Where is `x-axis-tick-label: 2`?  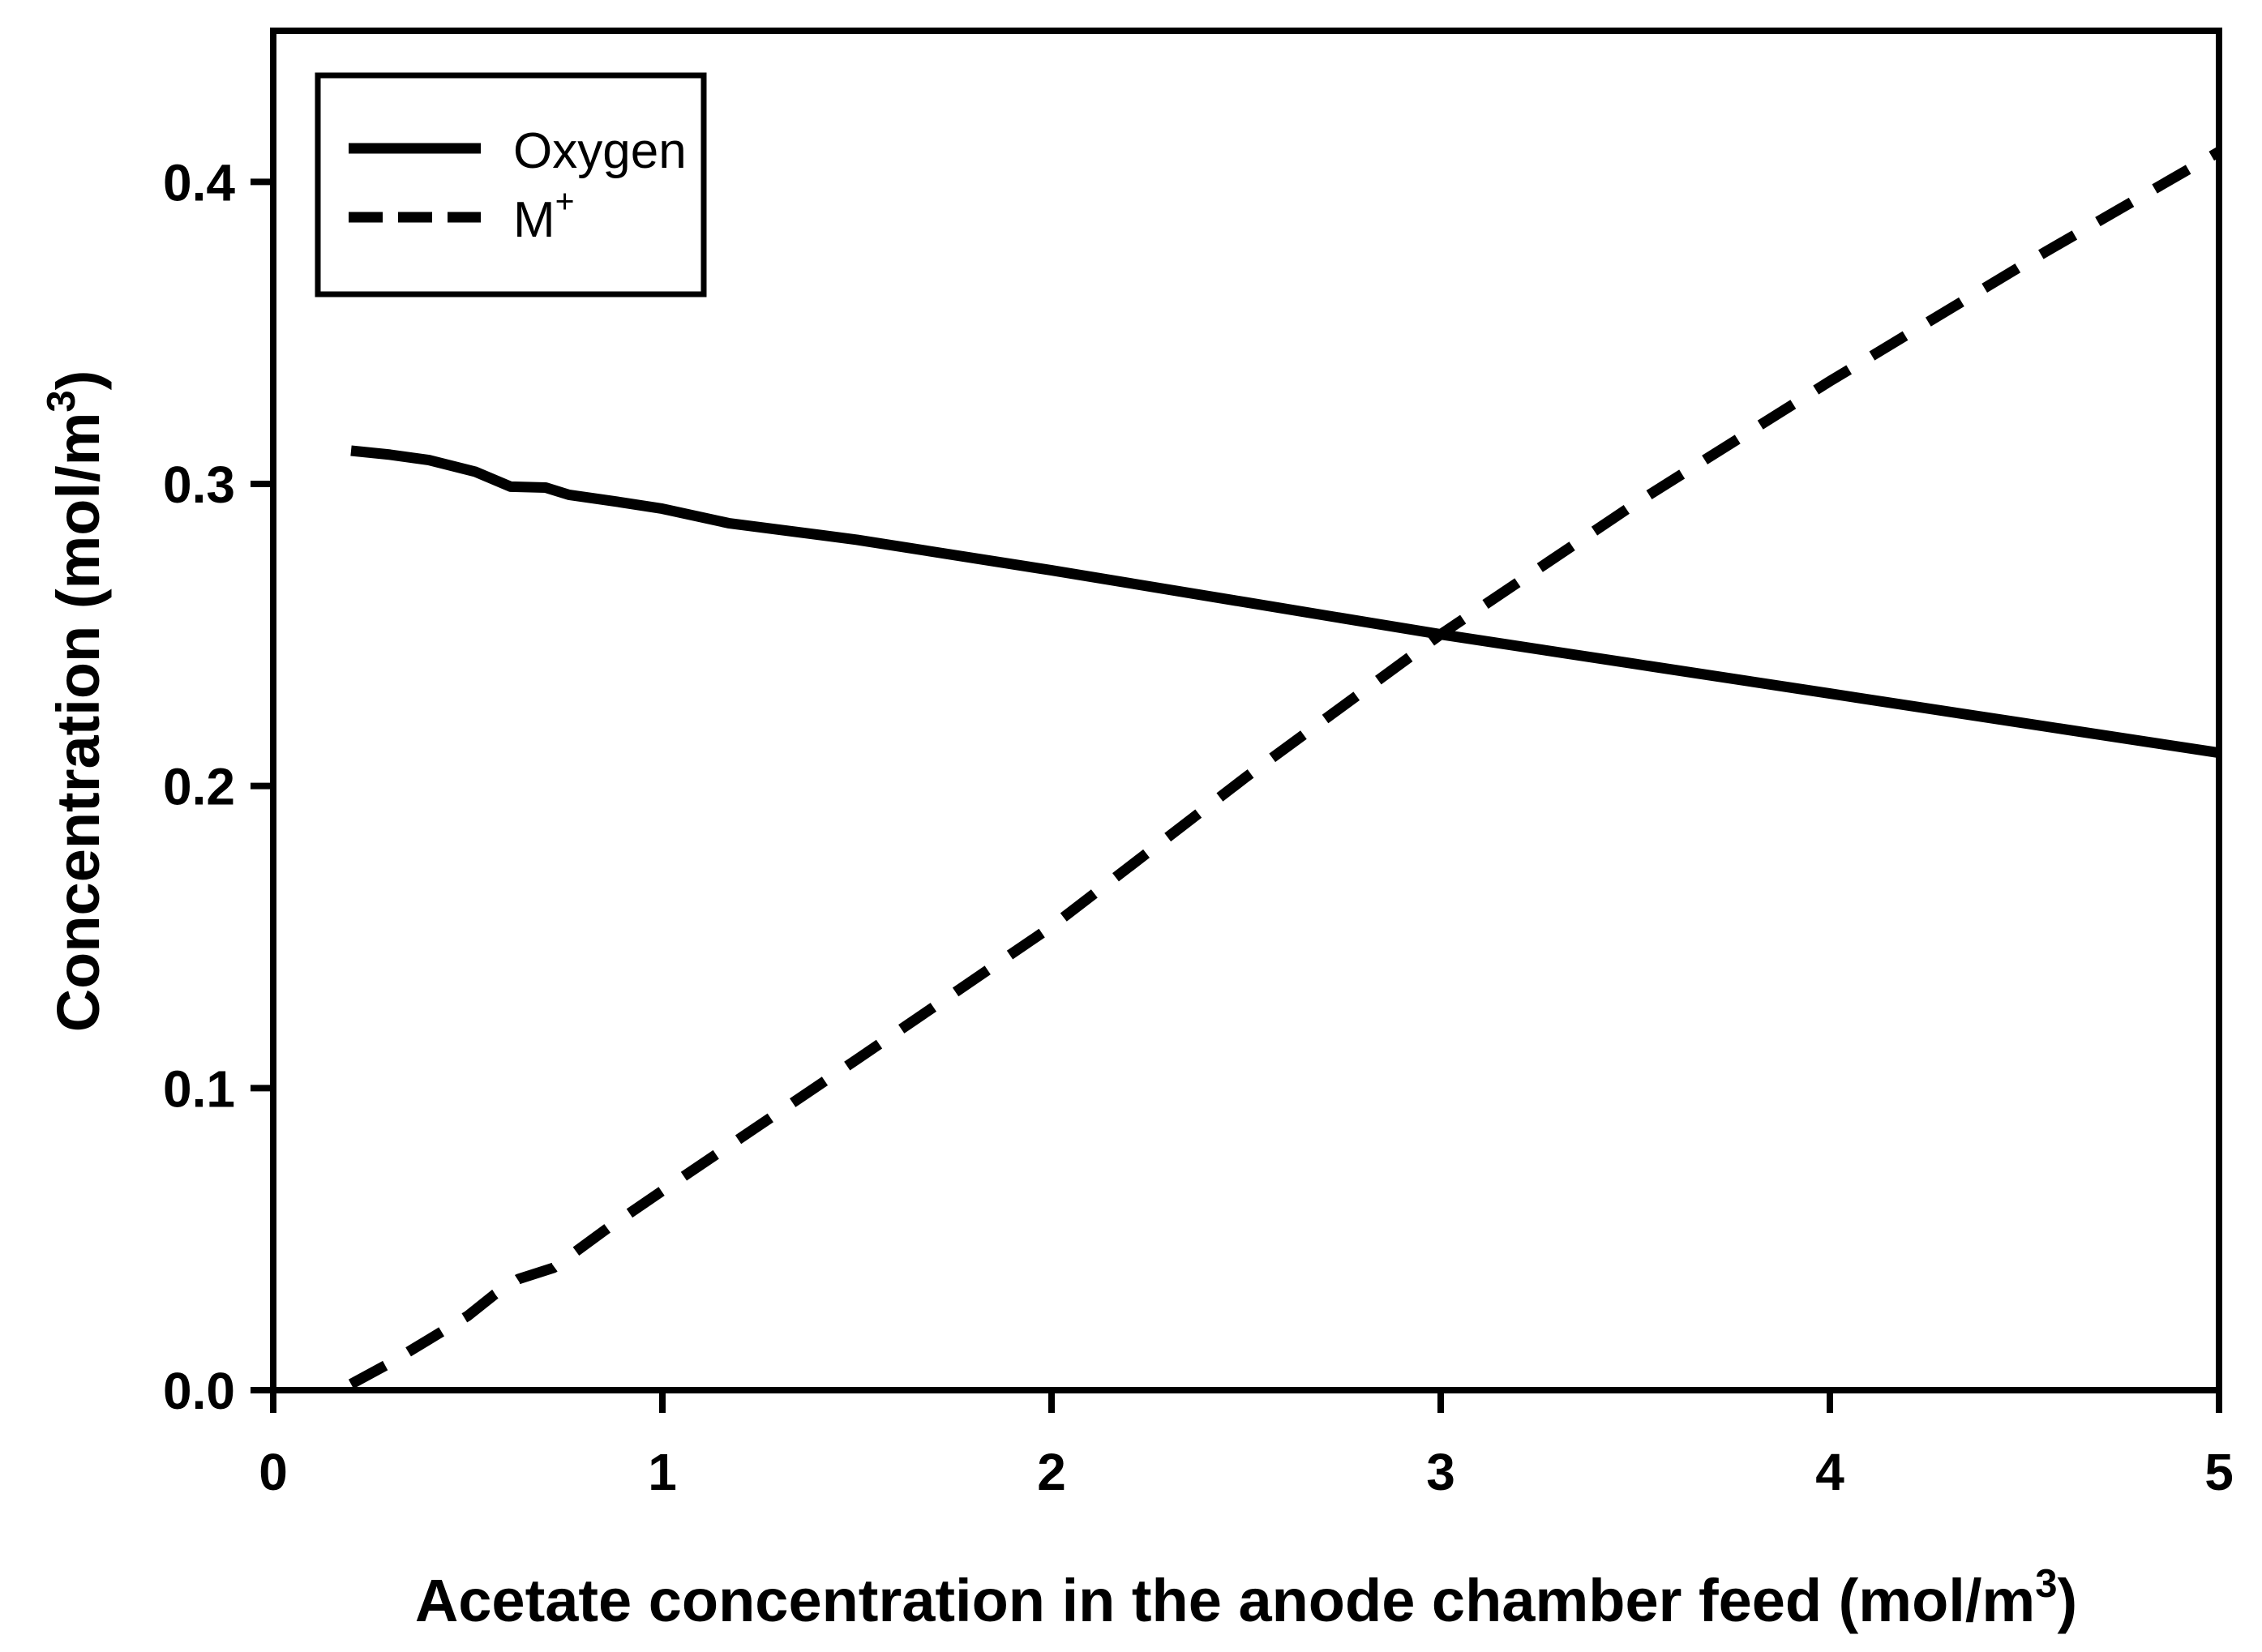
x-axis-tick-label: 2 is located at coordinates (1052, 1472).